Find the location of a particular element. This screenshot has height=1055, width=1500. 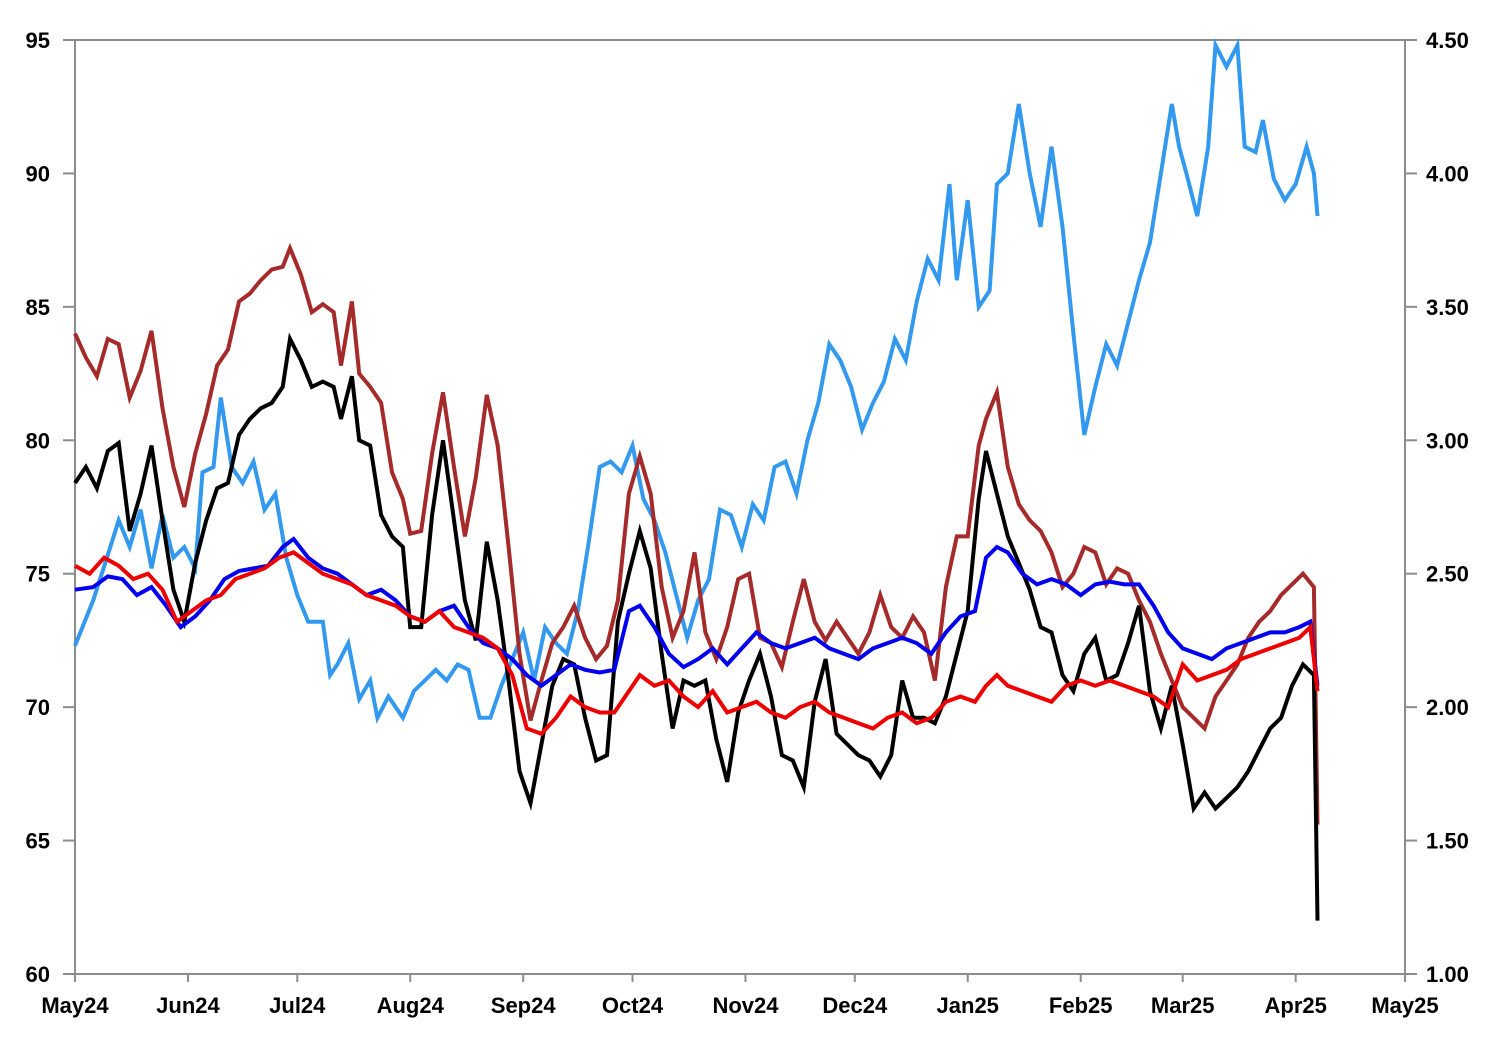

x-tick-label: Jul24 is located at coordinates (297, 1005).